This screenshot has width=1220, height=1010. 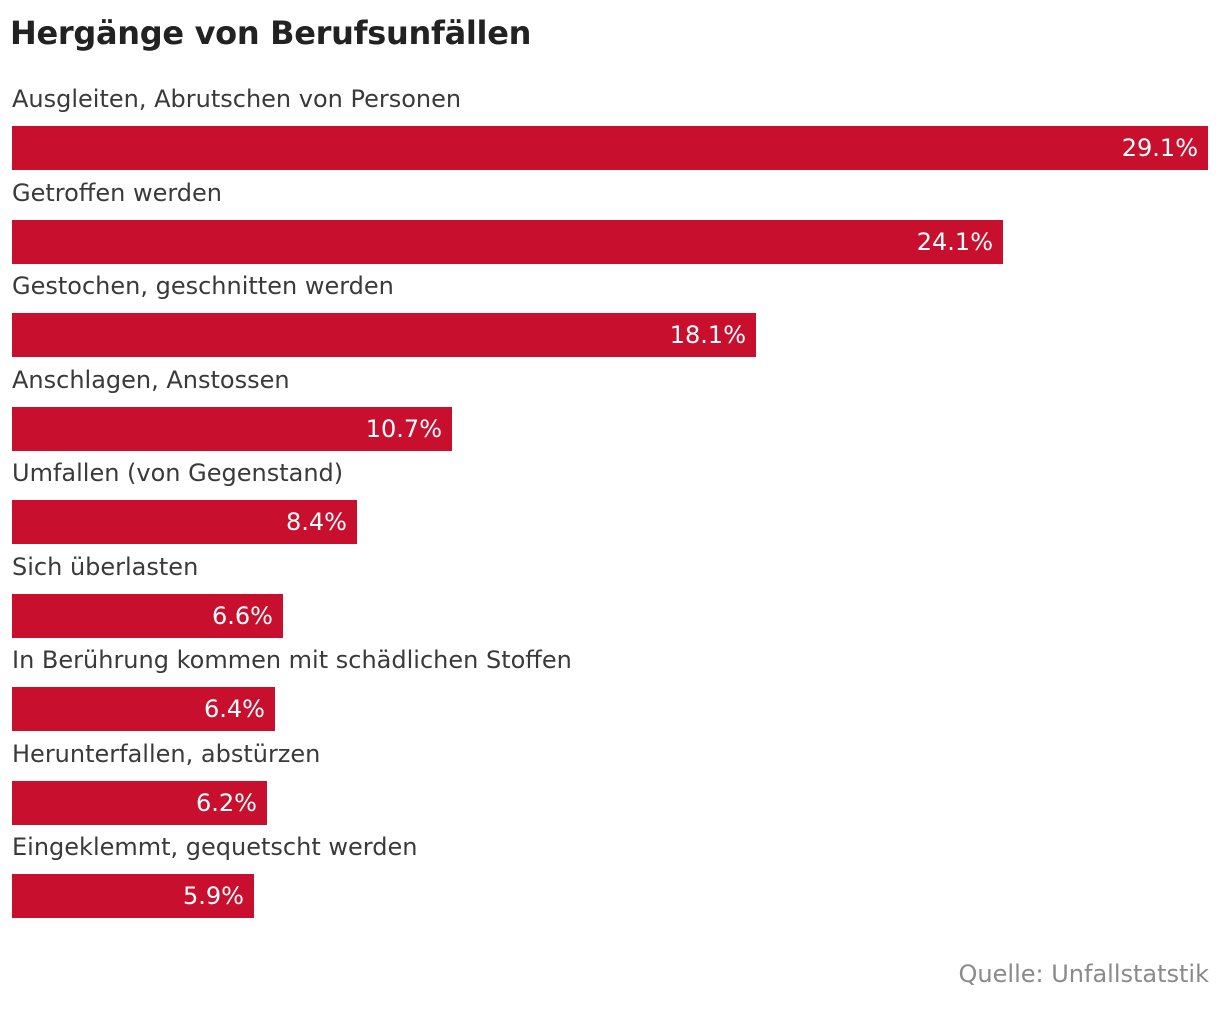 I want to click on category-label: Gestochen, geschnitten werden, so click(x=203, y=286).